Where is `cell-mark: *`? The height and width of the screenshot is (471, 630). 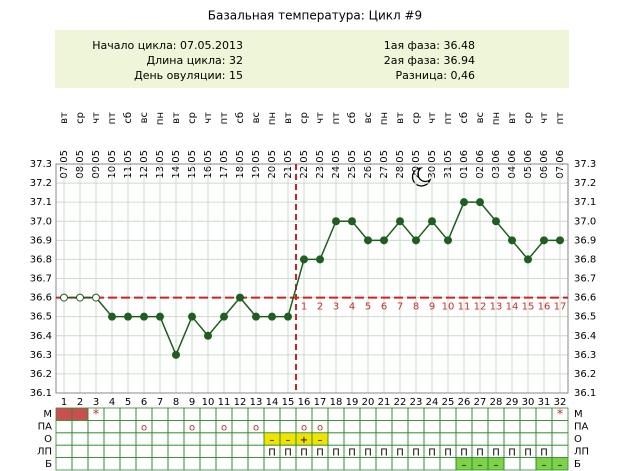
cell-mark: * is located at coordinates (96, 415).